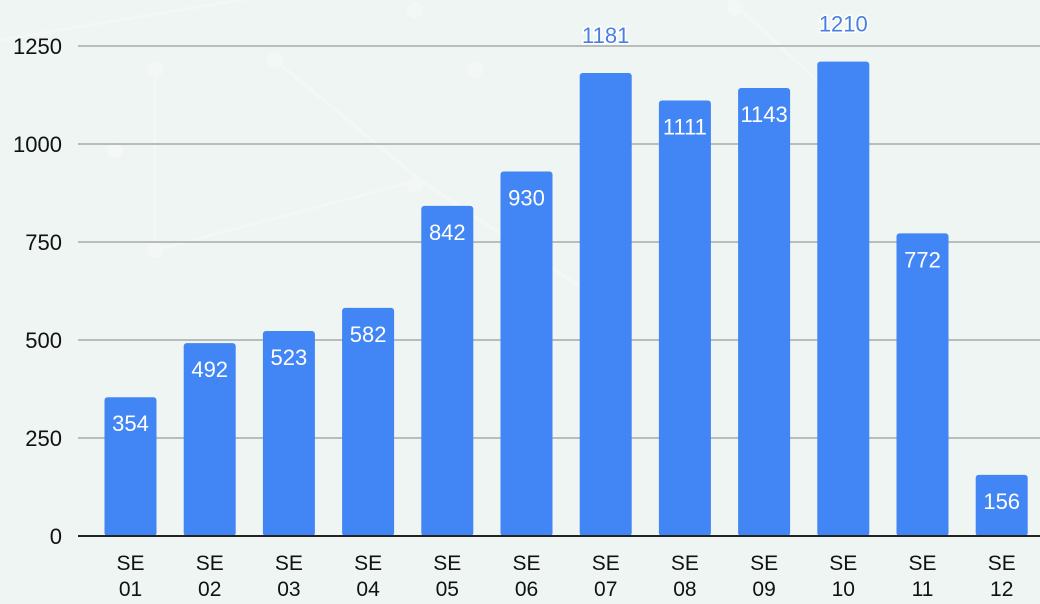  What do you see at coordinates (526, 197) in the screenshot?
I see `data-label: 930` at bounding box center [526, 197].